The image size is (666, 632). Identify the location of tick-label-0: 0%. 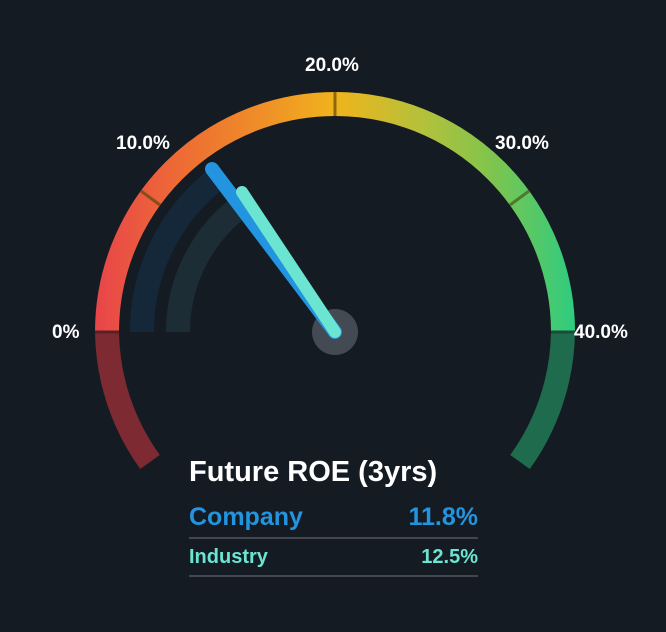
(66, 332).